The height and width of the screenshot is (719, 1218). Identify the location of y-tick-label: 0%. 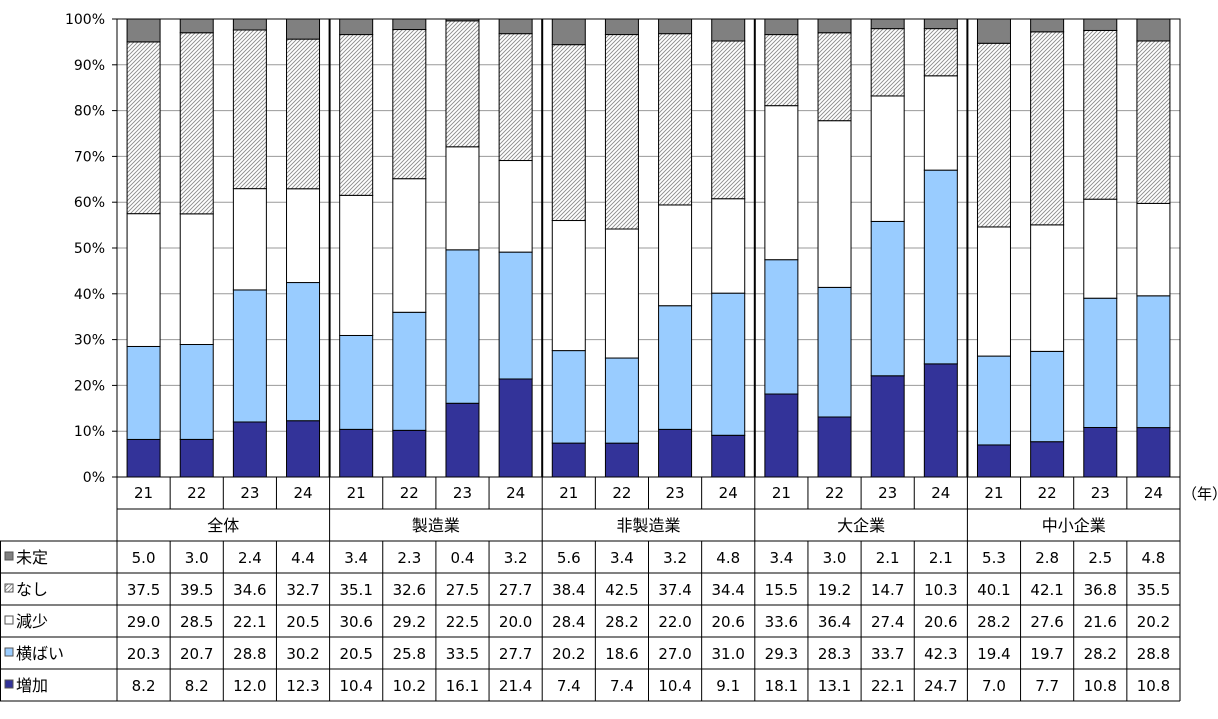
(94, 478).